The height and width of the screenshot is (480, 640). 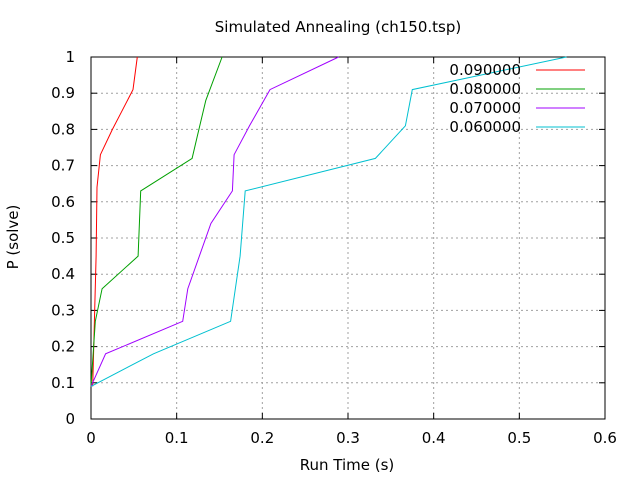 What do you see at coordinates (63, 383) in the screenshot?
I see `y-tick-label: 0.1` at bounding box center [63, 383].